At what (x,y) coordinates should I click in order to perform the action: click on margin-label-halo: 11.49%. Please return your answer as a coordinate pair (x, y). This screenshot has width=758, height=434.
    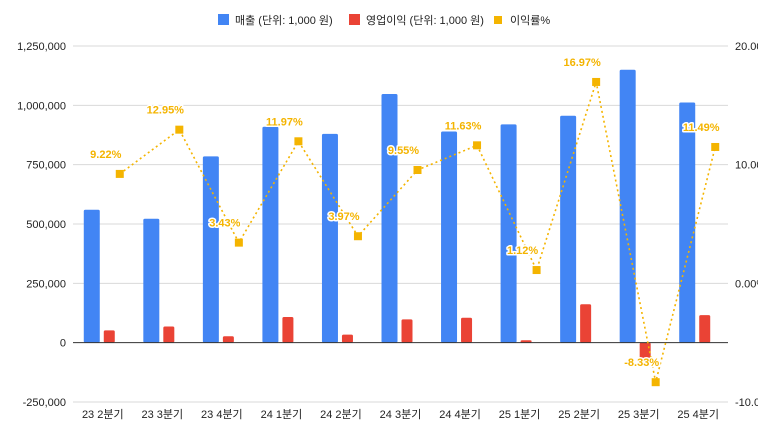
    Looking at the image, I should click on (701, 128).